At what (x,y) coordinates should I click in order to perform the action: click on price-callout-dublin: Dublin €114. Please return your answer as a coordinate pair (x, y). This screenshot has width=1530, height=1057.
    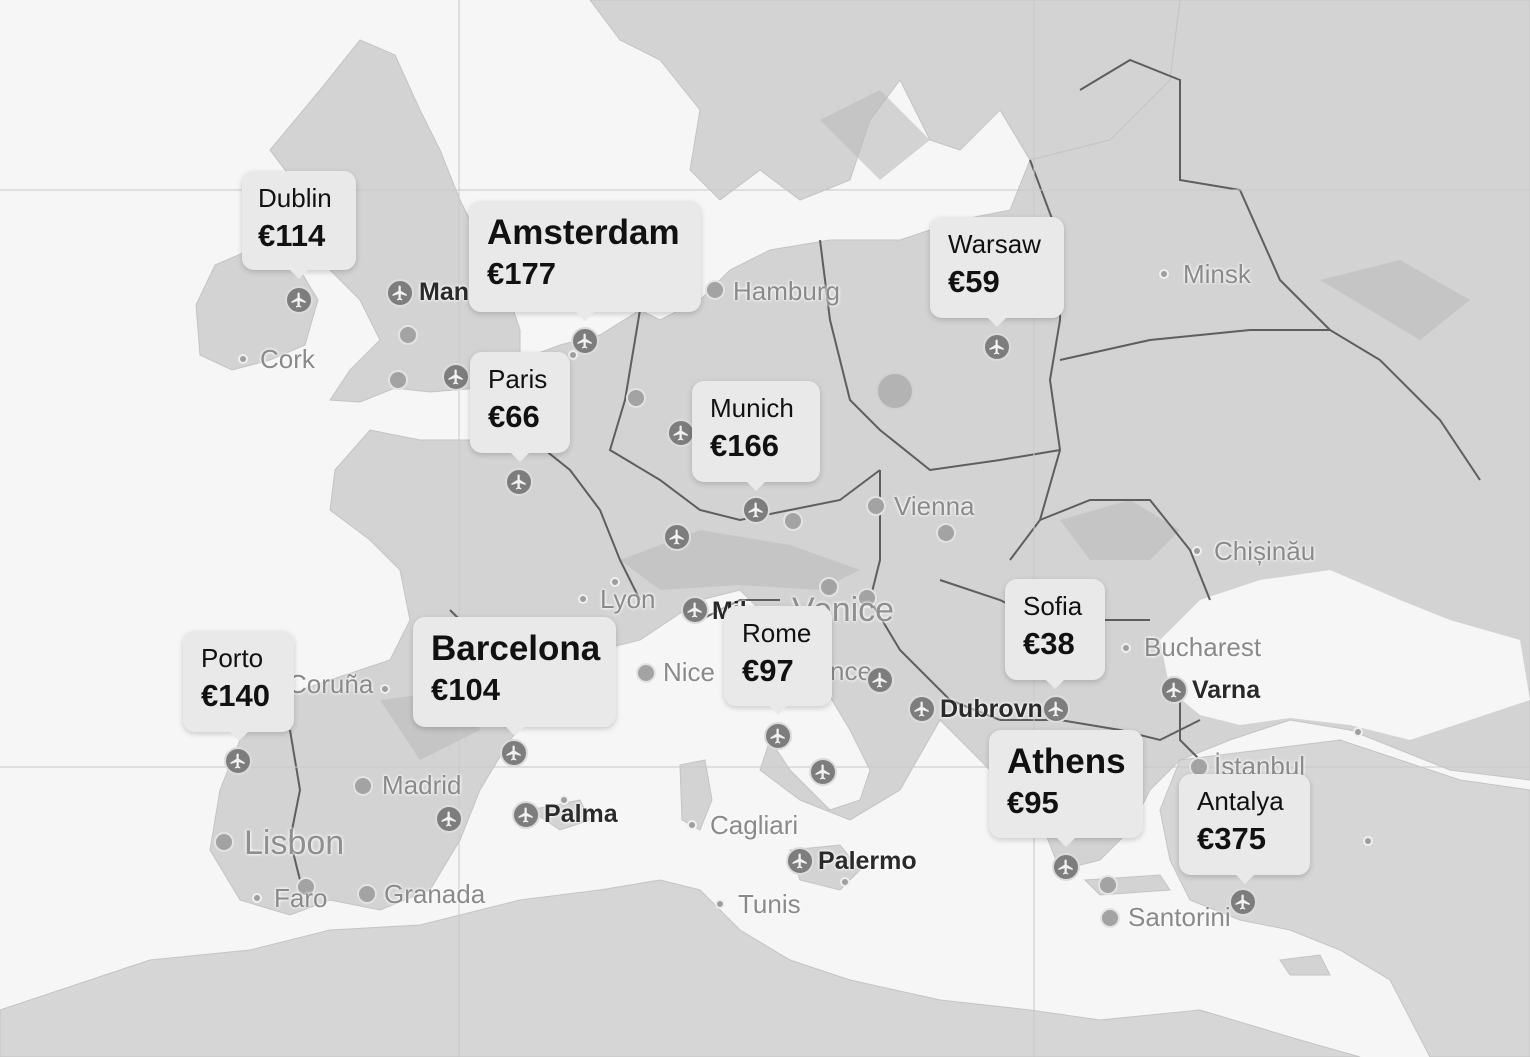
    Looking at the image, I should click on (299, 225).